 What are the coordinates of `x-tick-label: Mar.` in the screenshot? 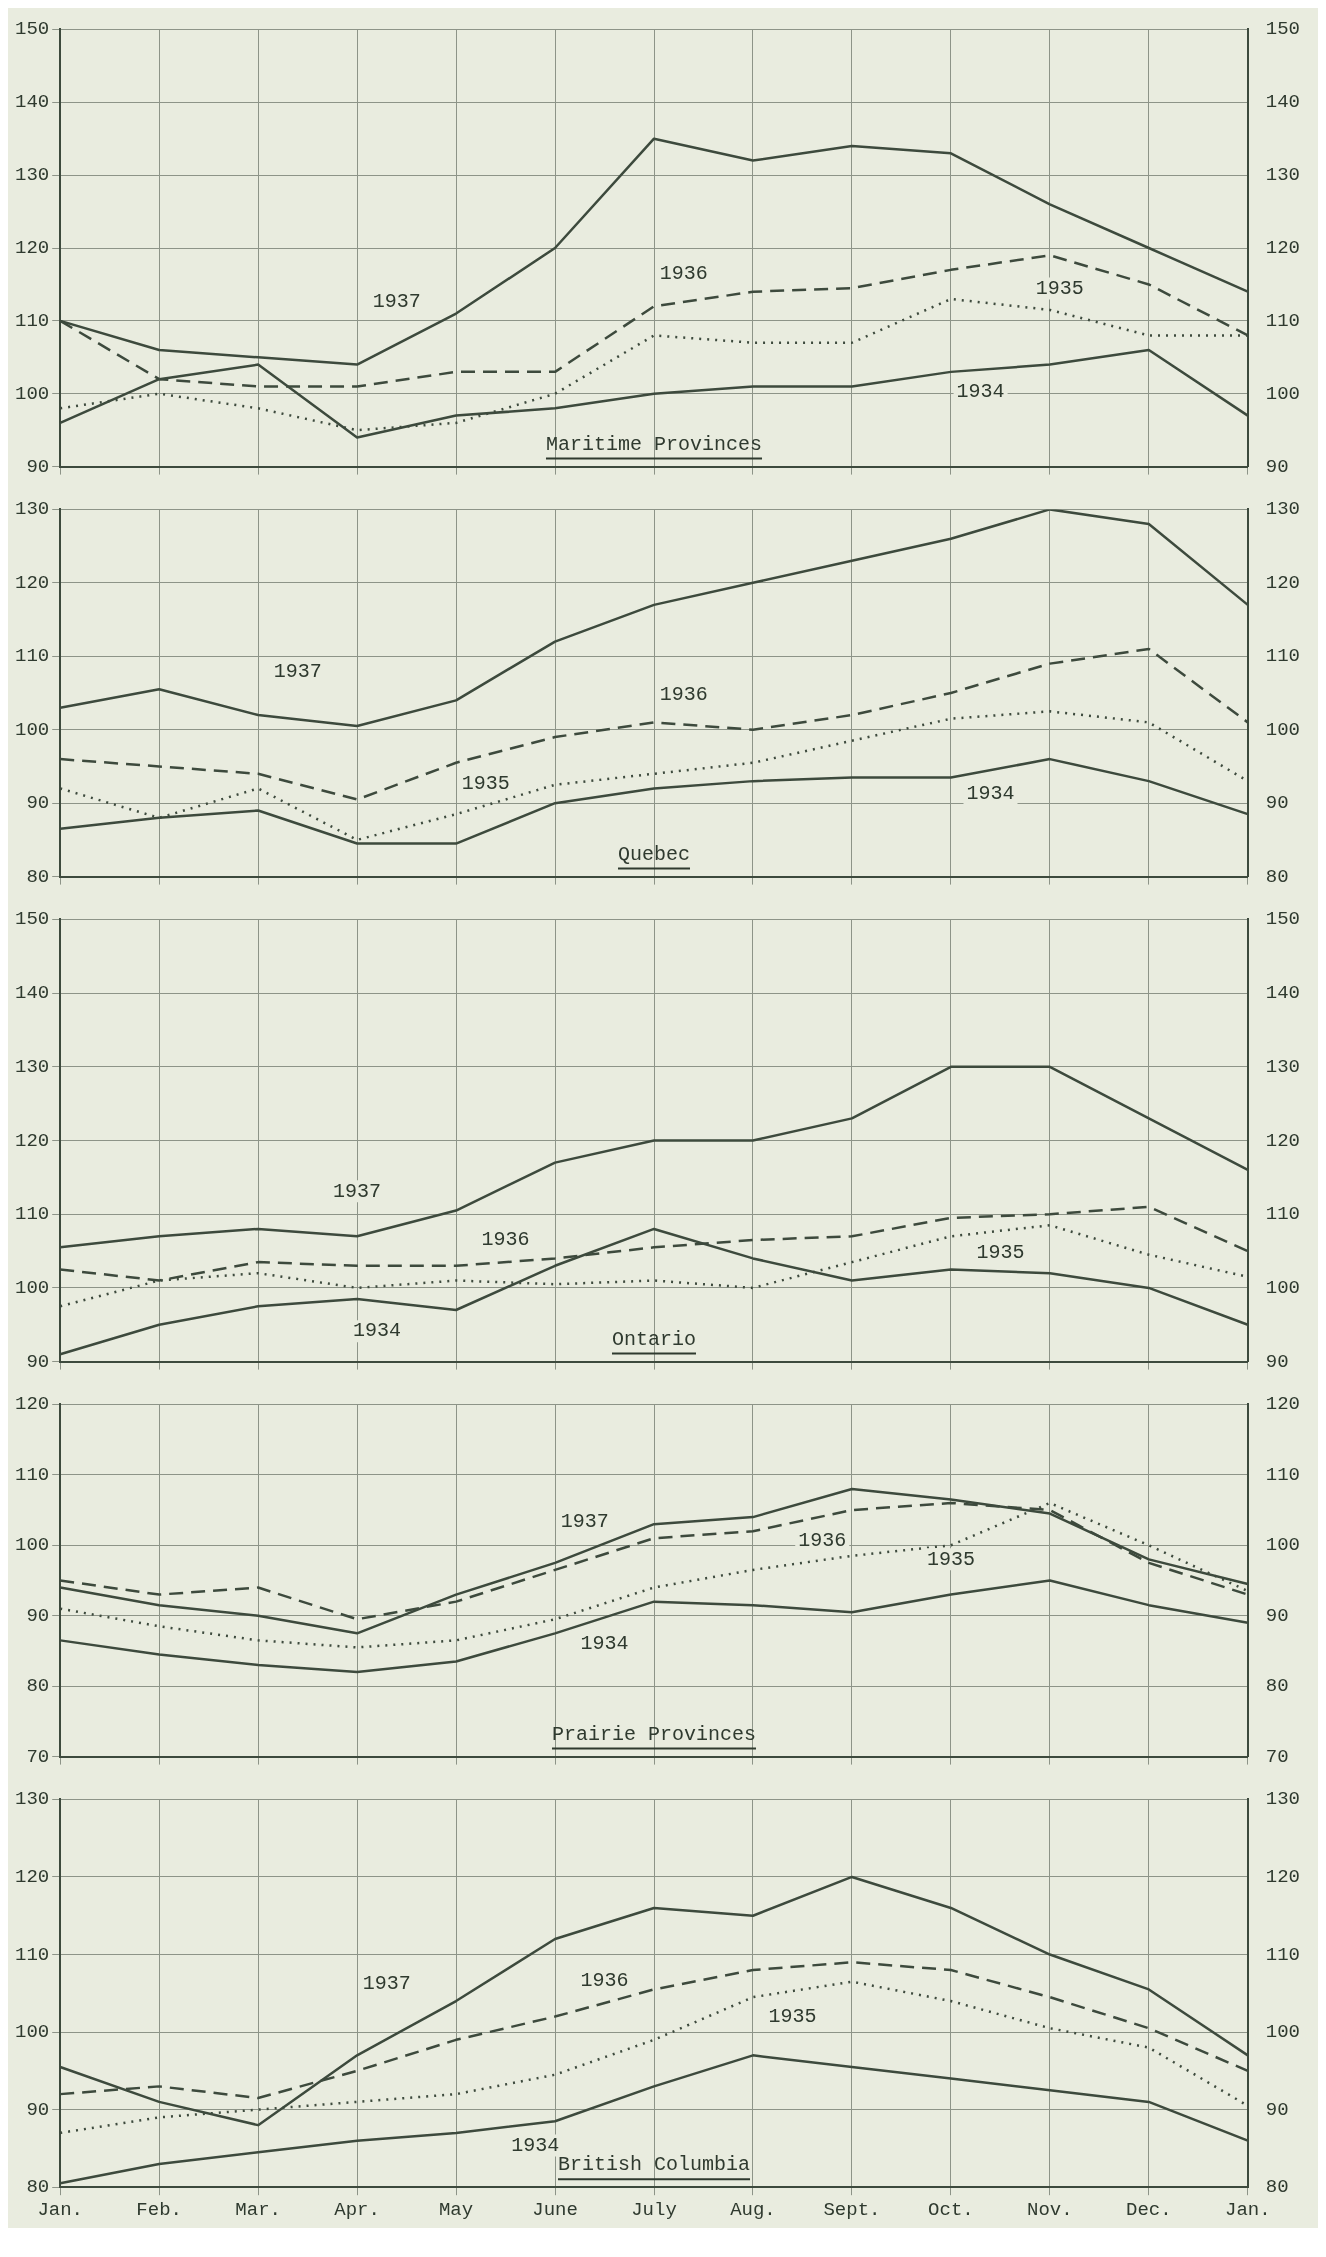 It's located at (258, 2209).